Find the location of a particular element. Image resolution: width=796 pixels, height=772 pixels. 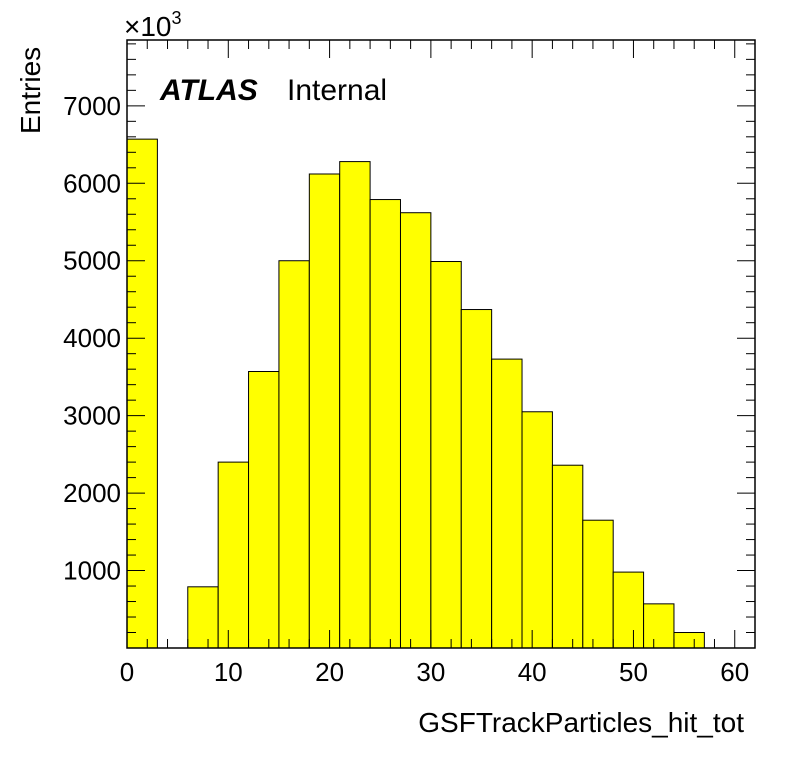

y-tick-label: 4000 is located at coordinates (92, 338).